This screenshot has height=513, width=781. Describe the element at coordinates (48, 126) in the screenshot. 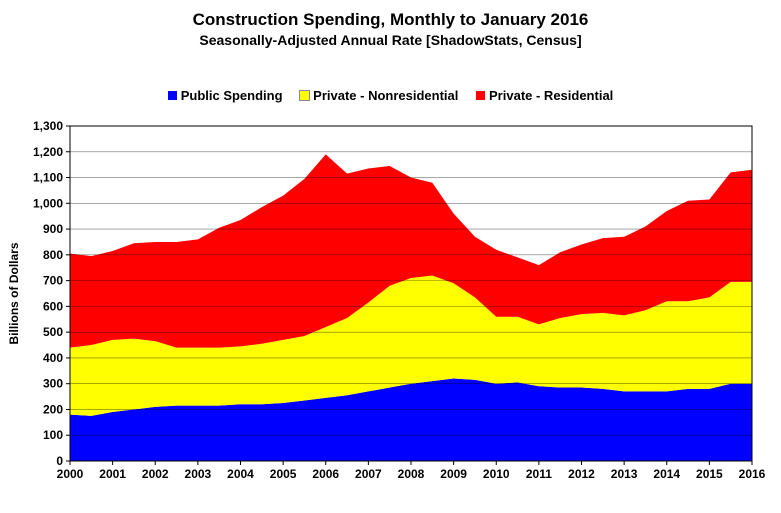

I see `y-tick-label: 1,300` at that location.